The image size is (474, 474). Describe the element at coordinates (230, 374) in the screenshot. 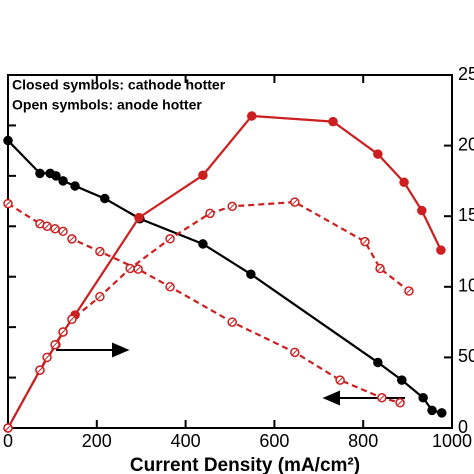

I see `arrows` at that location.